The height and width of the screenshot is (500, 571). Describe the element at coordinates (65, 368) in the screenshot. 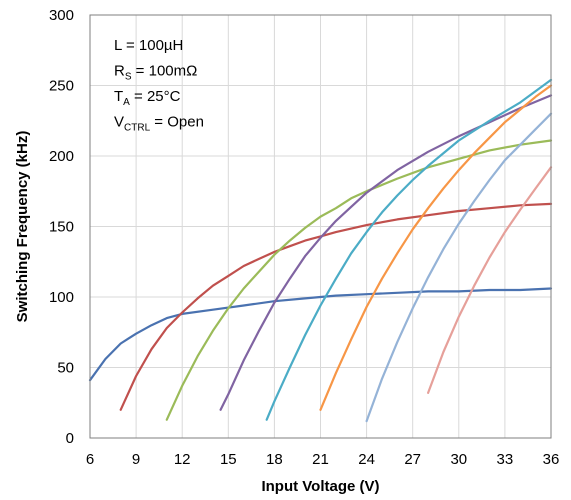

I see `y-tick-label: 50` at that location.